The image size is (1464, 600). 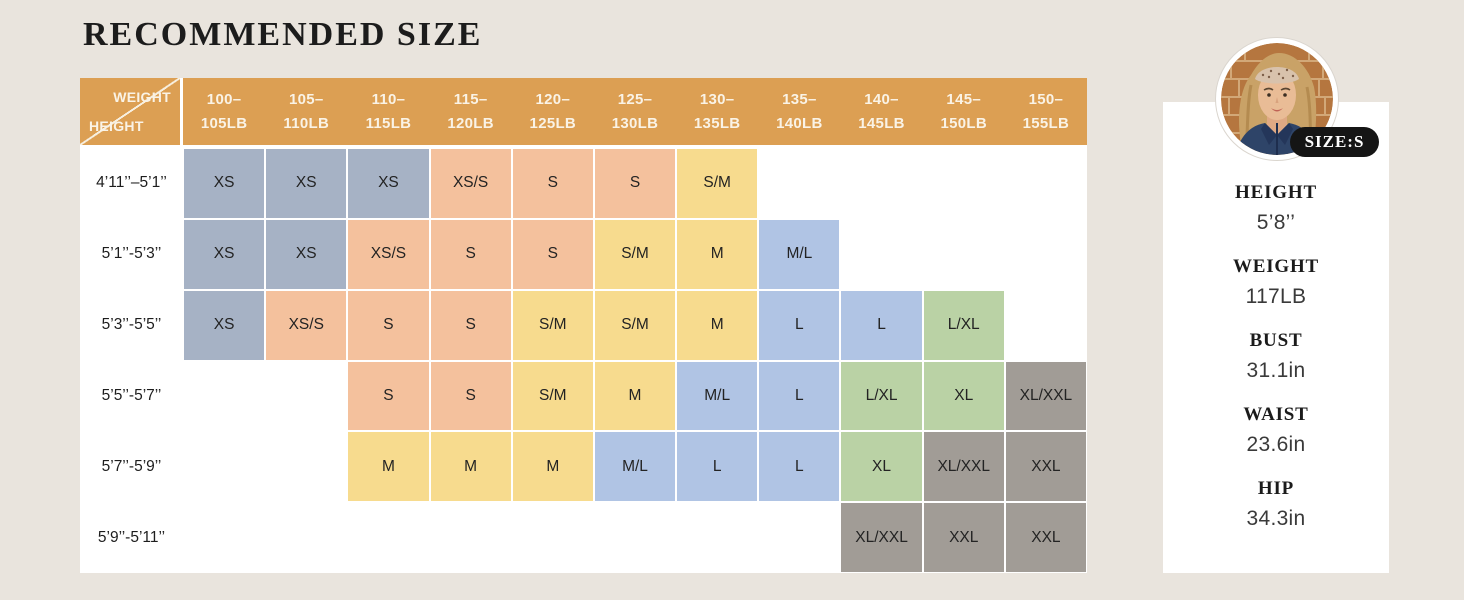 What do you see at coordinates (1276, 266) in the screenshot?
I see `measurement-label: WEIGHT` at bounding box center [1276, 266].